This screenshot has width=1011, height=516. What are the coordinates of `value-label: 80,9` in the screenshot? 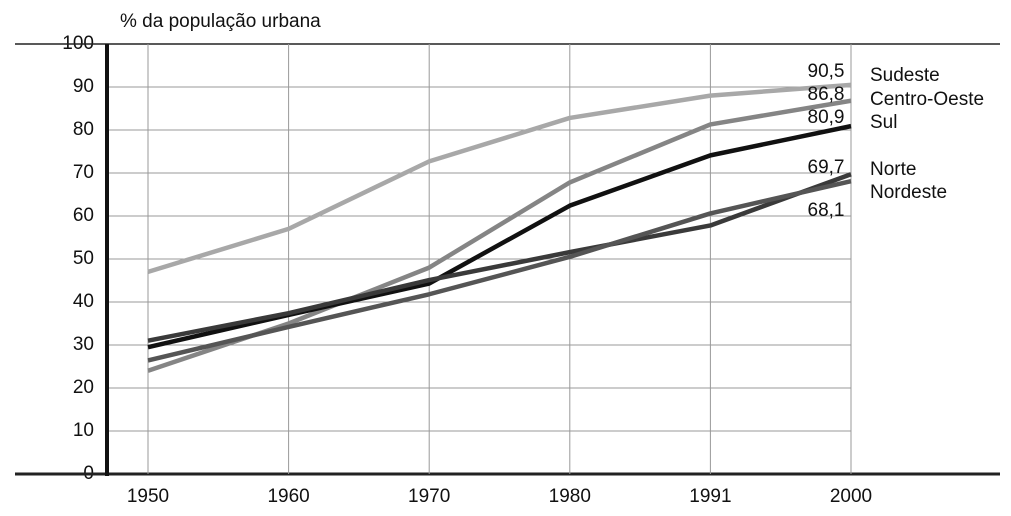 It's located at (826, 117).